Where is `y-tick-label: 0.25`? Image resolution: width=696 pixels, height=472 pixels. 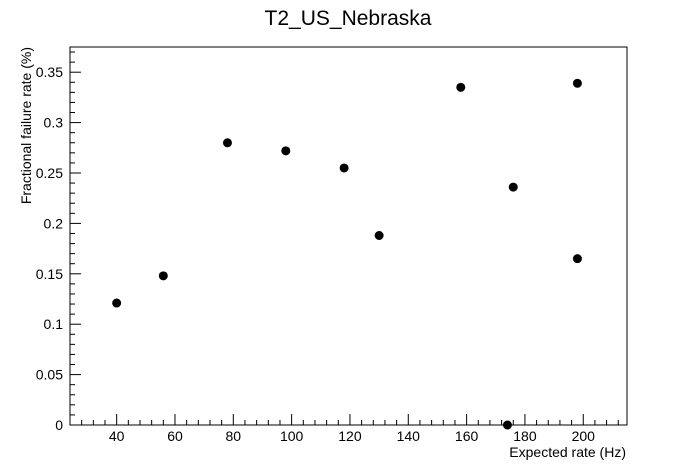 y-tick-label: 0.25 is located at coordinates (49, 173).